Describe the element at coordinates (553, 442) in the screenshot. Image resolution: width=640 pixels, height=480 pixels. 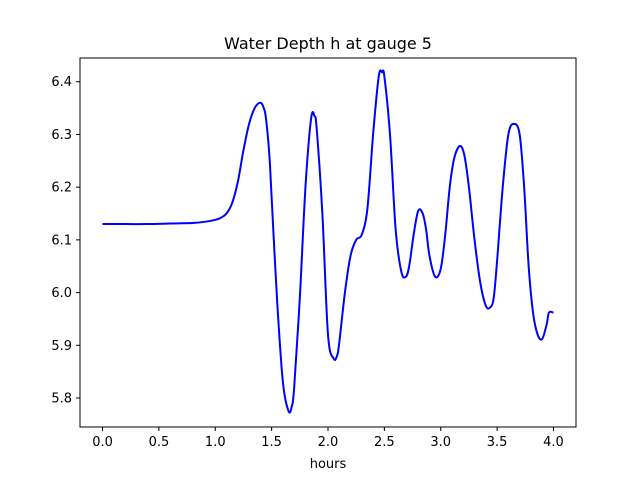
I see `x-tick-label: 4.0` at that location.